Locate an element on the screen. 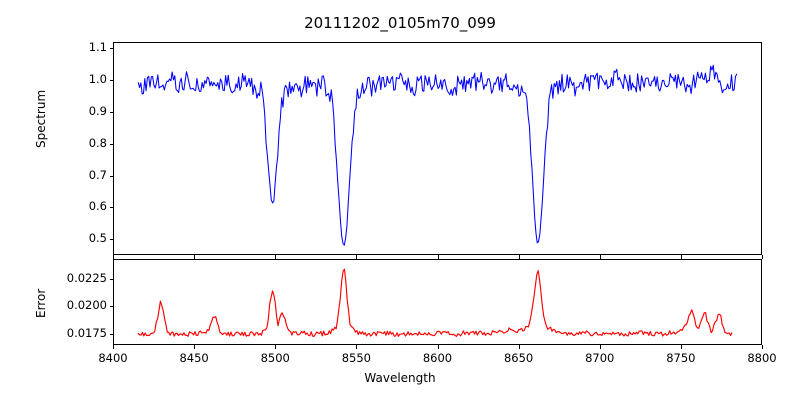 This screenshot has width=800, height=400. spectrum-y-tick-label: 0.7 is located at coordinates (97, 174).